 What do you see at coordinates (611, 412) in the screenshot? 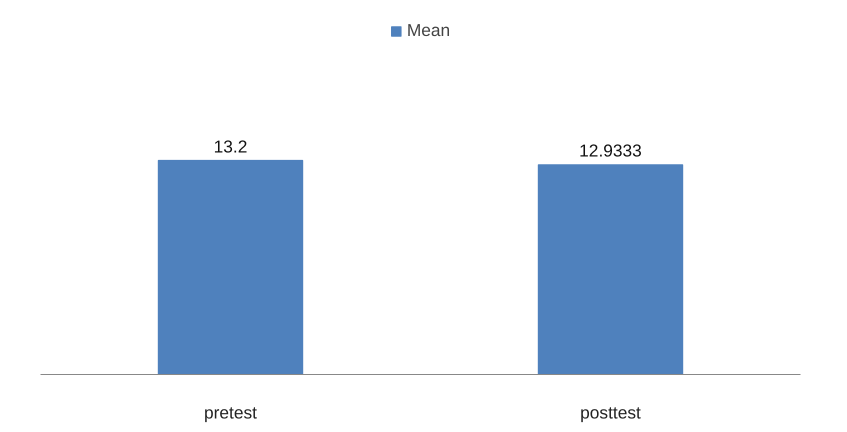
I see `x-tick-label: posttest` at bounding box center [611, 412].